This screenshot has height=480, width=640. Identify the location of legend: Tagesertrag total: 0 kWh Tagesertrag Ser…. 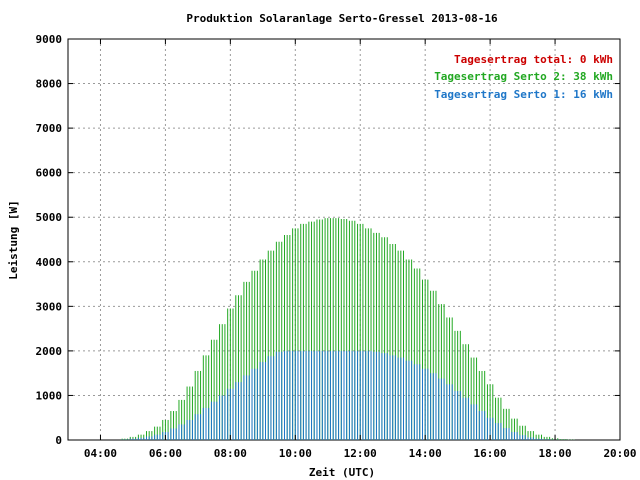
(523, 77).